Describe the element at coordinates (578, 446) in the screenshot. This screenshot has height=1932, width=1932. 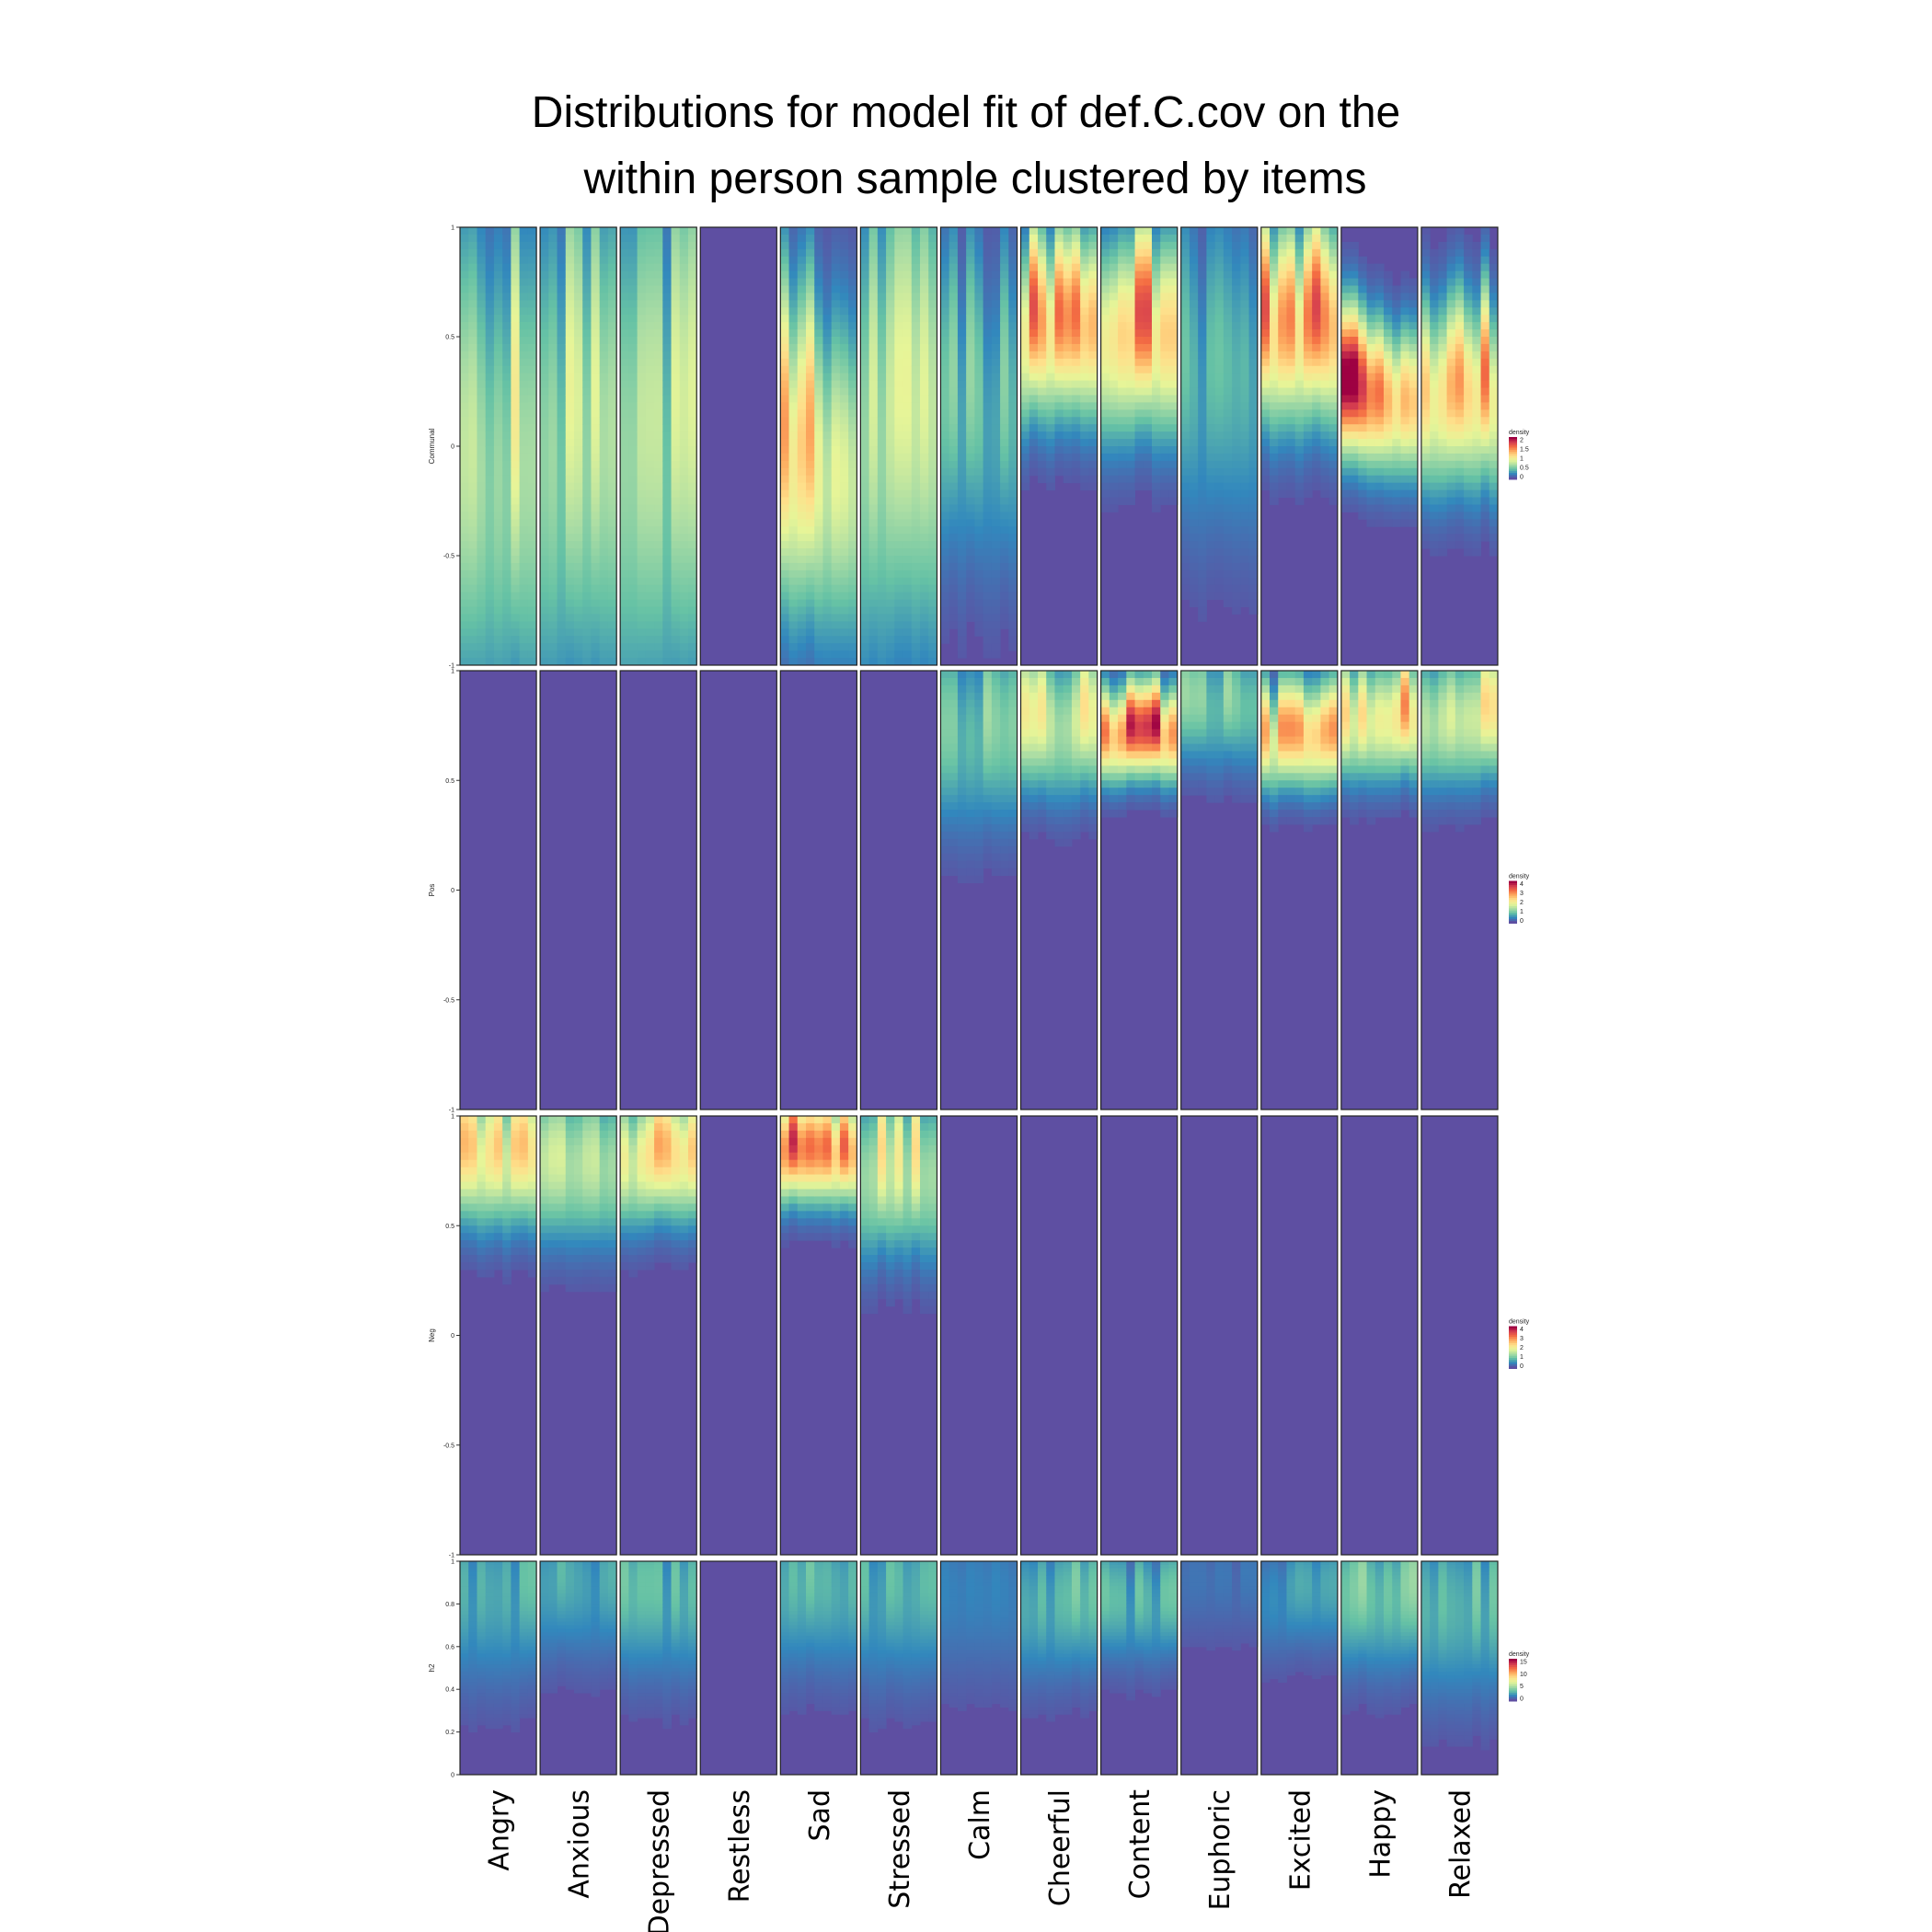
I see `cell-border` at that location.